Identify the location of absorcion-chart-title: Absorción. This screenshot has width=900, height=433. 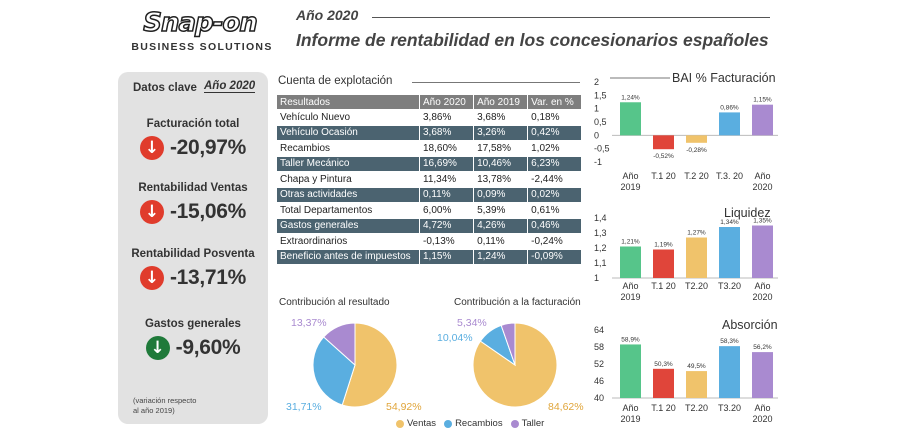
(750, 325).